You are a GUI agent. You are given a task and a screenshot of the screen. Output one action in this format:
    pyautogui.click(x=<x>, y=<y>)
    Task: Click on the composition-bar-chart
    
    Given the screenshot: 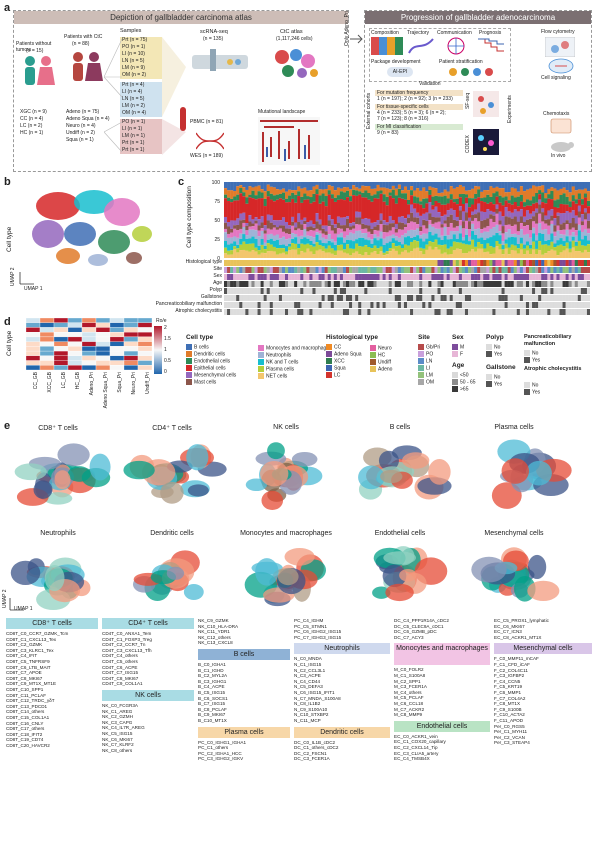 What is the action you would take?
    pyautogui.click(x=407, y=220)
    